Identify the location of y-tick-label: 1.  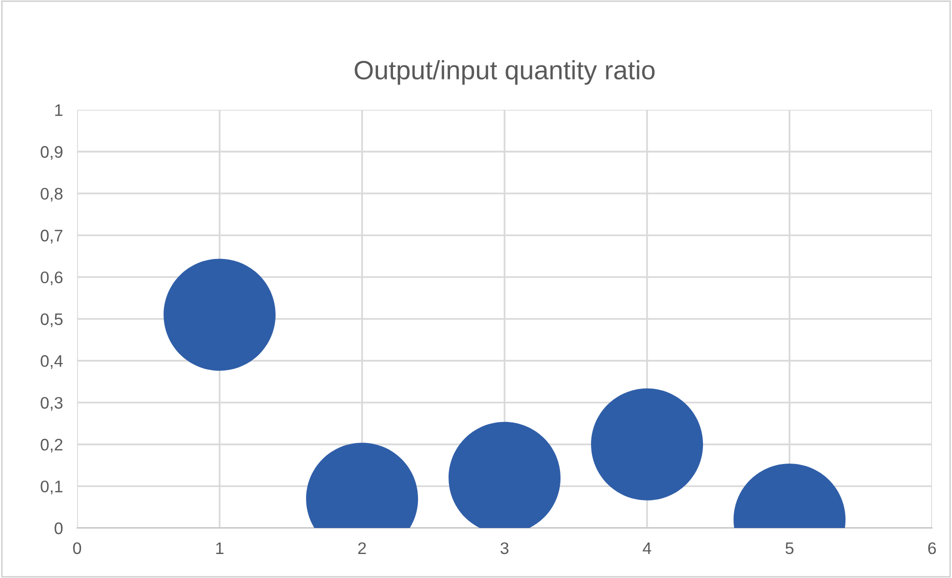
(58, 110).